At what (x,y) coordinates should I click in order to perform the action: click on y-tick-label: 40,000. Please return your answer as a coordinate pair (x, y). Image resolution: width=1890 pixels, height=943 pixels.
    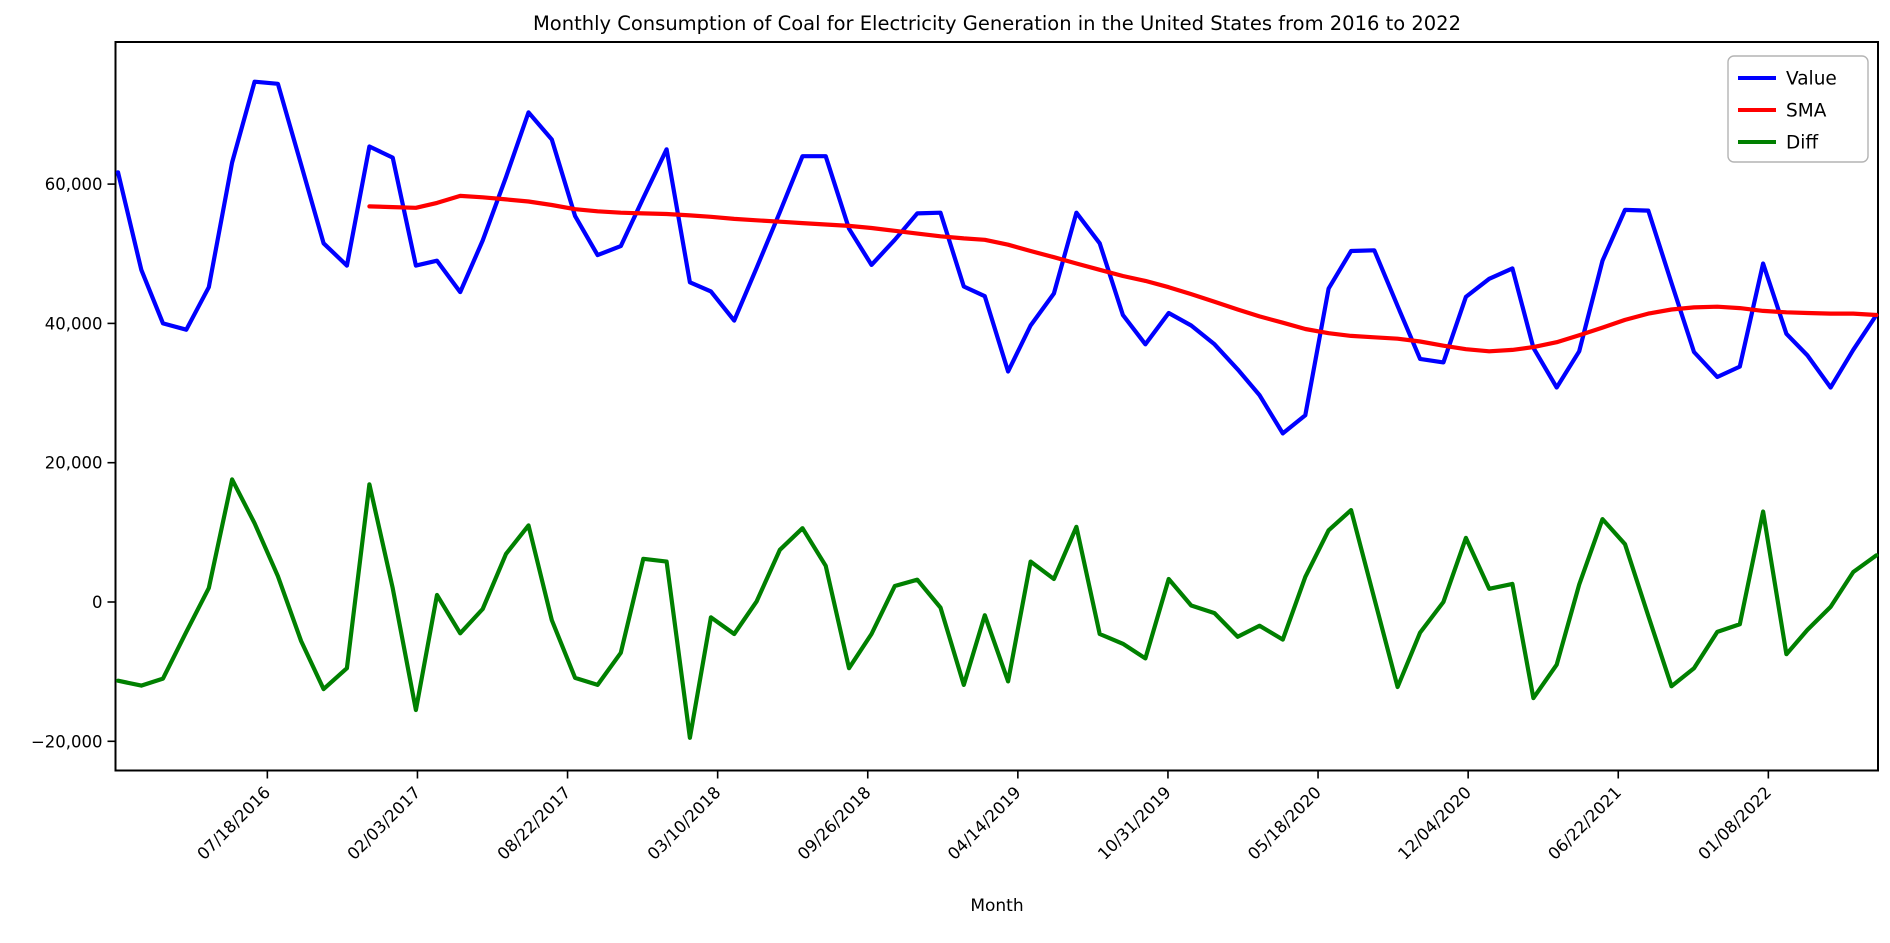
    Looking at the image, I should click on (74, 323).